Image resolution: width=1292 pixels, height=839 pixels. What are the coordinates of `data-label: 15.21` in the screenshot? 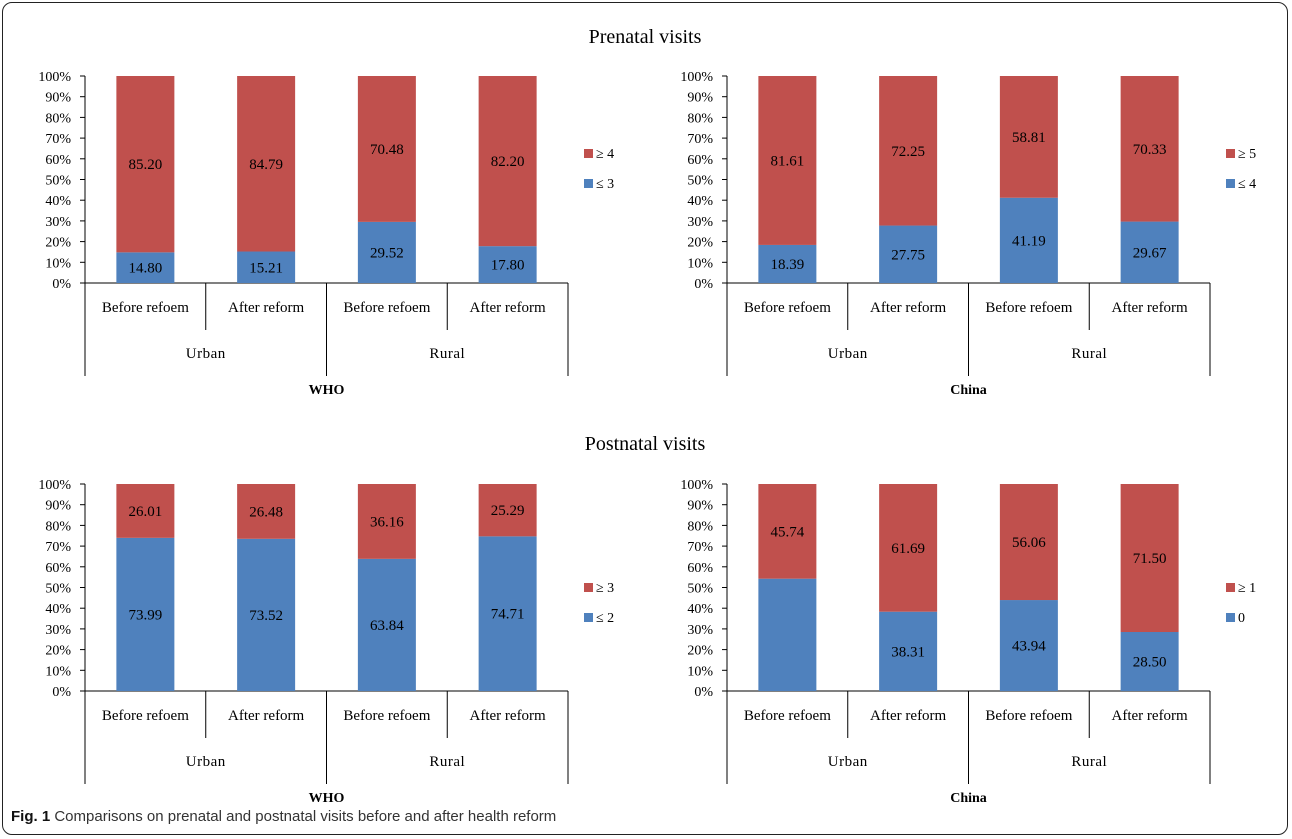 It's located at (266, 268).